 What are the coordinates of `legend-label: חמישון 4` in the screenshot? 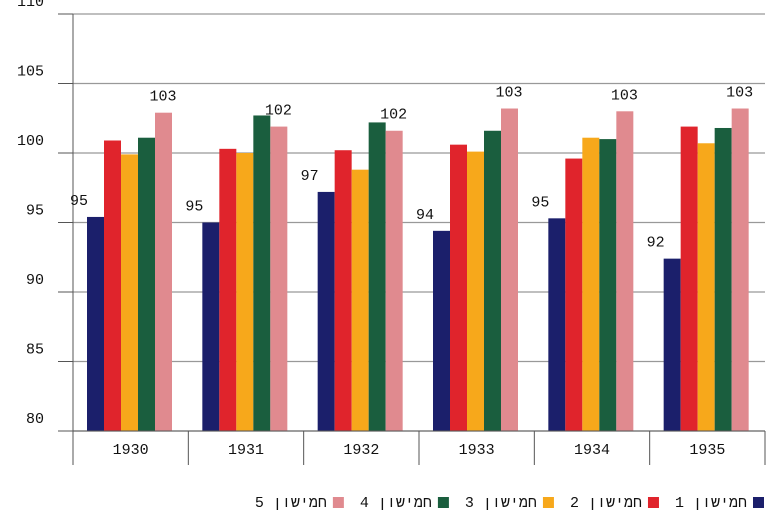 It's located at (396, 503).